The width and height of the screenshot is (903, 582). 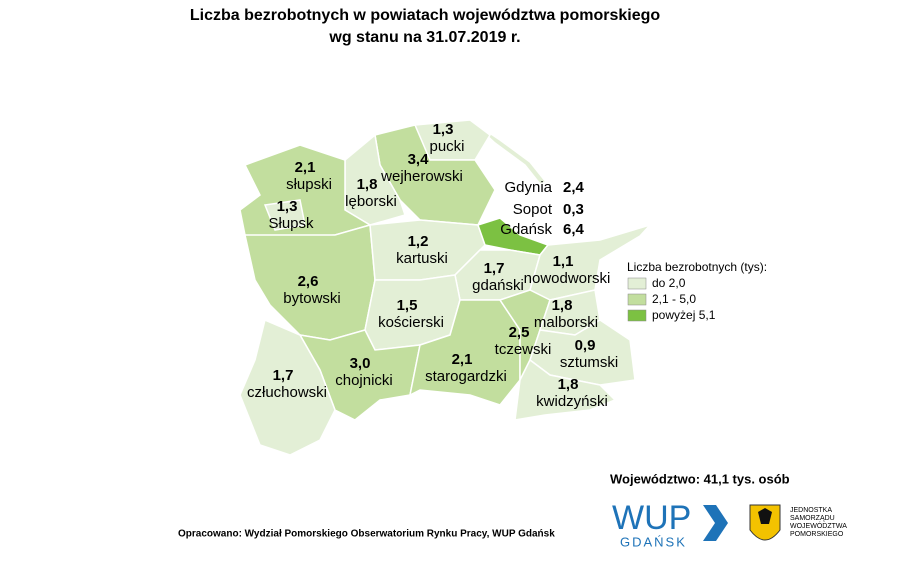 What do you see at coordinates (574, 229) in the screenshot?
I see `city-value: 6,4` at bounding box center [574, 229].